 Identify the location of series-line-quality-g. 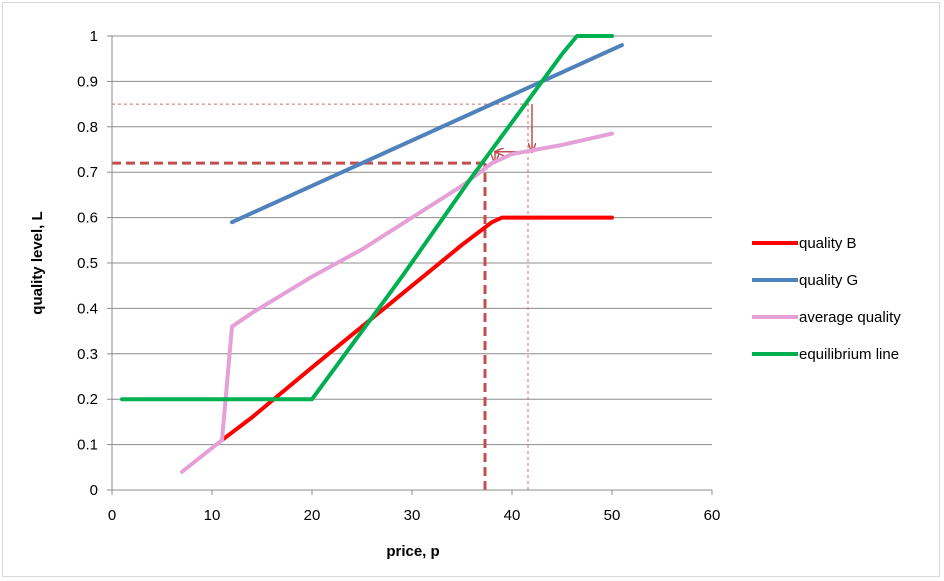
(427, 134).